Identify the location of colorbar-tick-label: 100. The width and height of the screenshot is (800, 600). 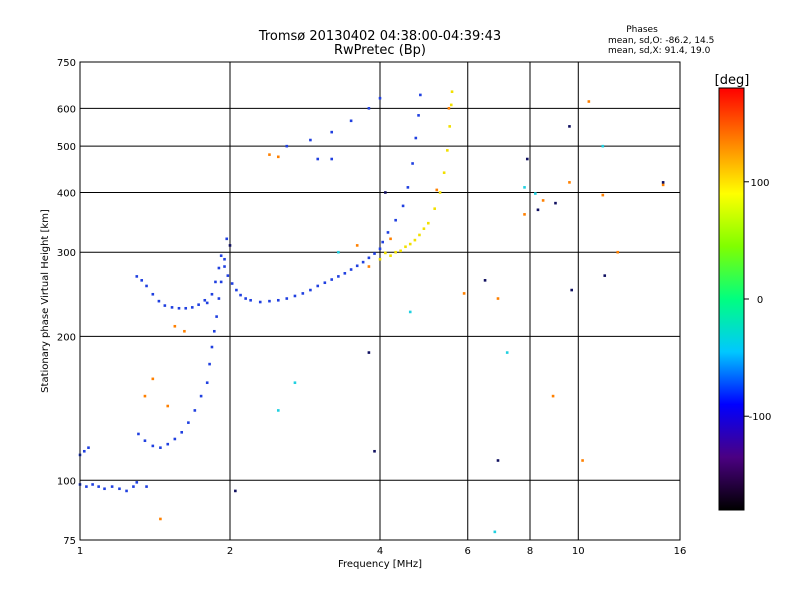
(759, 183).